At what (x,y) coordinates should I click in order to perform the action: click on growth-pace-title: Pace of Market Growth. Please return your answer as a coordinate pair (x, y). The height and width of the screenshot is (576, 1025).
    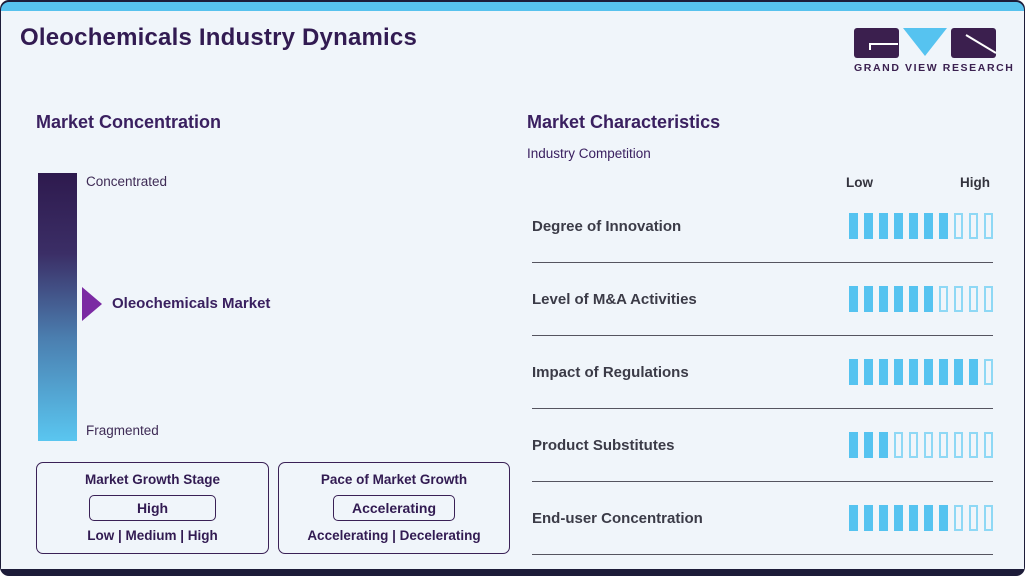
    Looking at the image, I should click on (394, 479).